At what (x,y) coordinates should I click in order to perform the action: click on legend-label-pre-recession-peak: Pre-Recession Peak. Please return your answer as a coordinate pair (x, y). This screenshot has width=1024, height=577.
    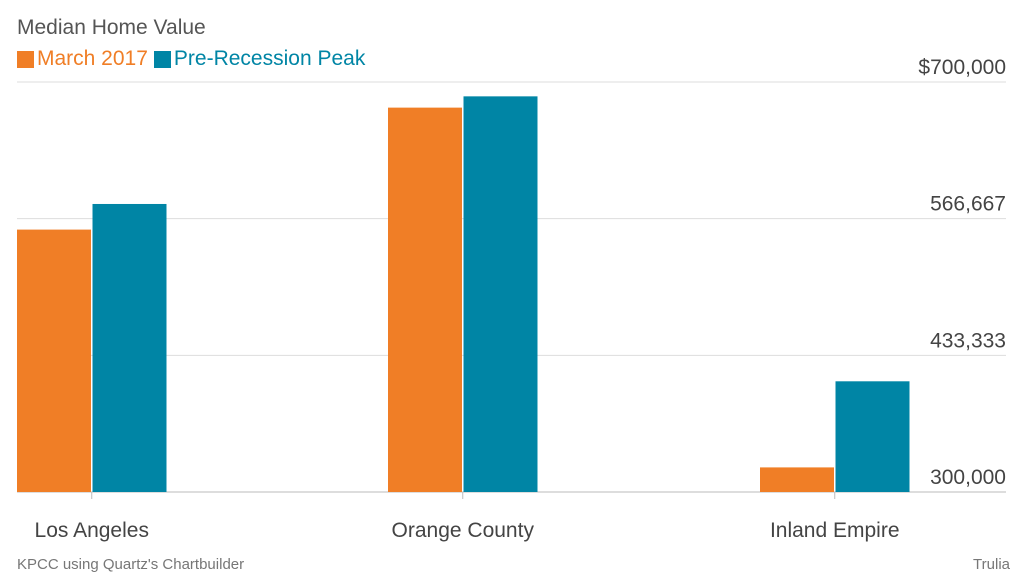
    Looking at the image, I should click on (269, 58).